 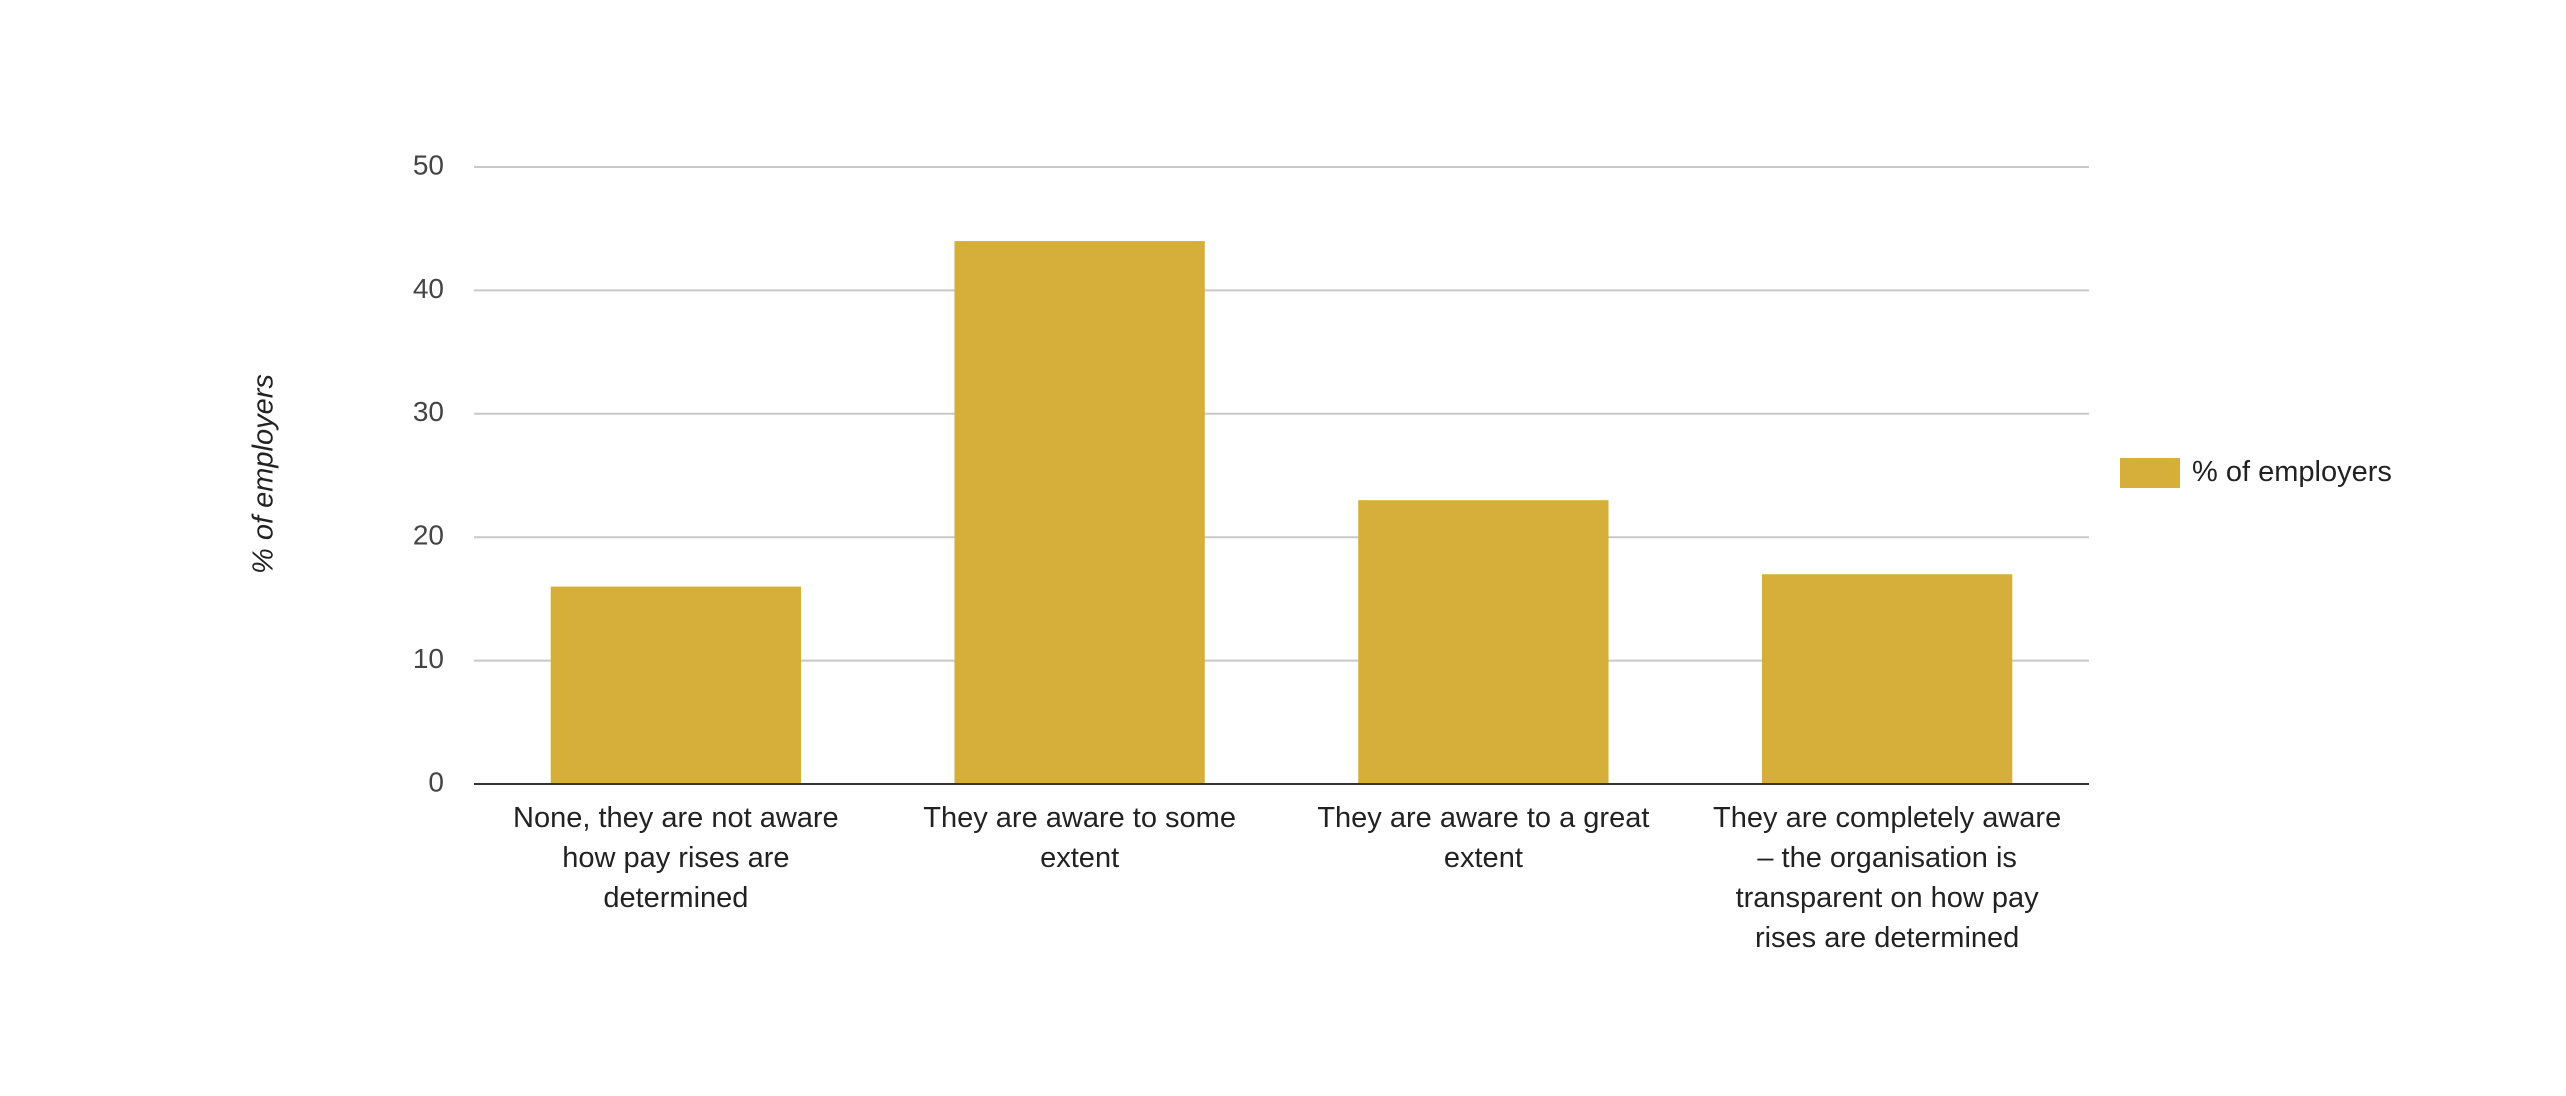 I want to click on legend-swatch, so click(x=2150, y=472).